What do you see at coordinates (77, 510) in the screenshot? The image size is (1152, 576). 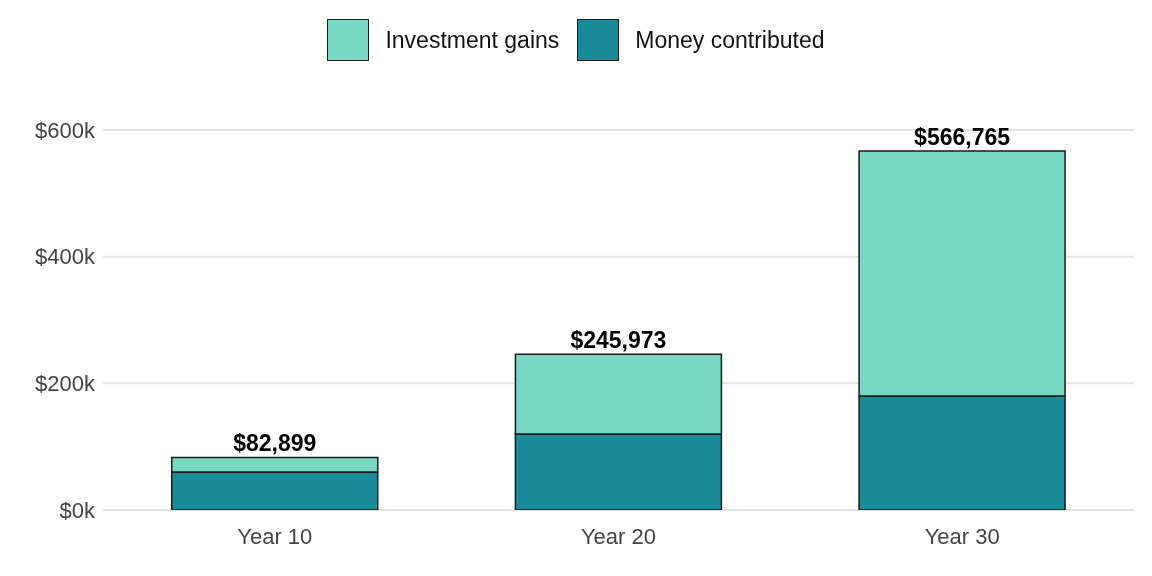 I see `y-tick-label: $0k` at bounding box center [77, 510].